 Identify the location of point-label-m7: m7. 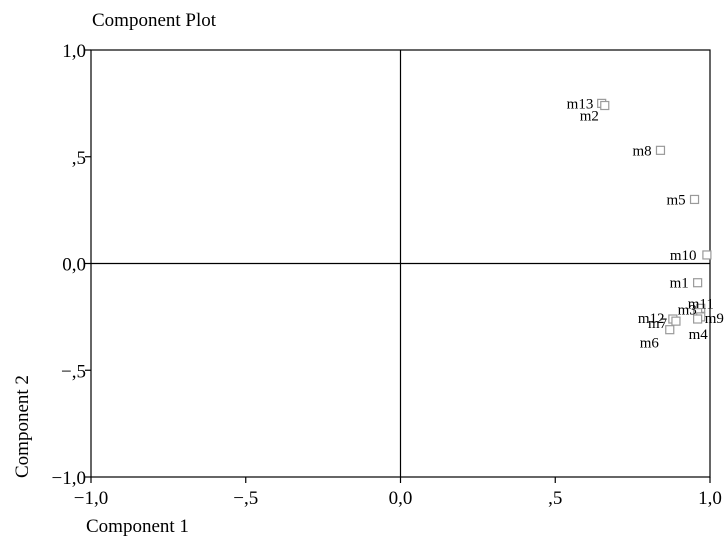
(658, 324).